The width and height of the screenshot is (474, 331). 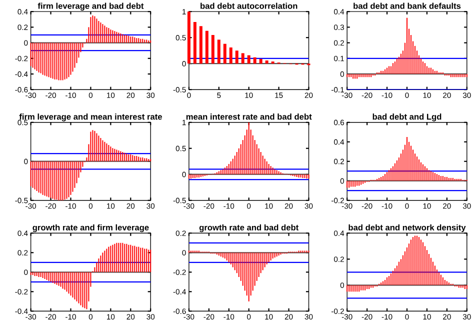 What do you see at coordinates (407, 5) in the screenshot?
I see `chart-title: bad debt and bank defaults` at bounding box center [407, 5].